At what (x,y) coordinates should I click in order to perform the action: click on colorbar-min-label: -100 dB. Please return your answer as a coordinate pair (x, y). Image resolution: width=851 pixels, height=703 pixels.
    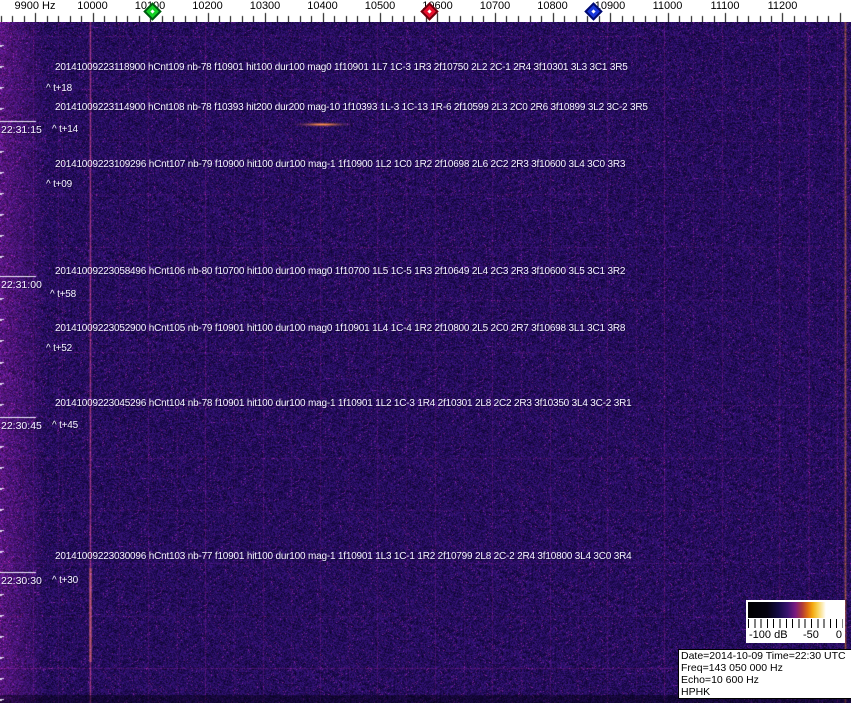
    Looking at the image, I should click on (768, 635).